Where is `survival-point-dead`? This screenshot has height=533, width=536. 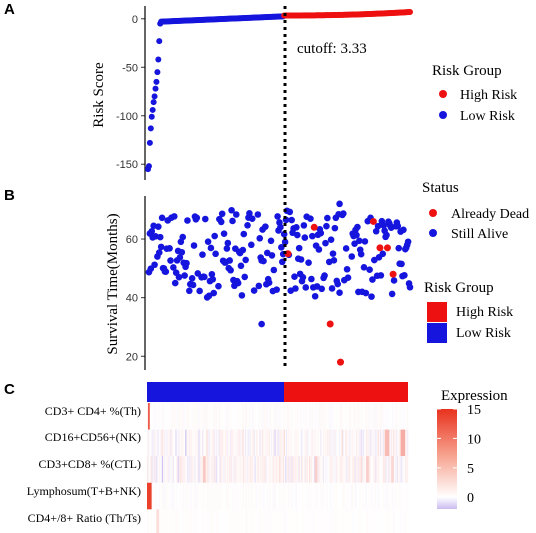
survival-point-dead is located at coordinates (393, 274).